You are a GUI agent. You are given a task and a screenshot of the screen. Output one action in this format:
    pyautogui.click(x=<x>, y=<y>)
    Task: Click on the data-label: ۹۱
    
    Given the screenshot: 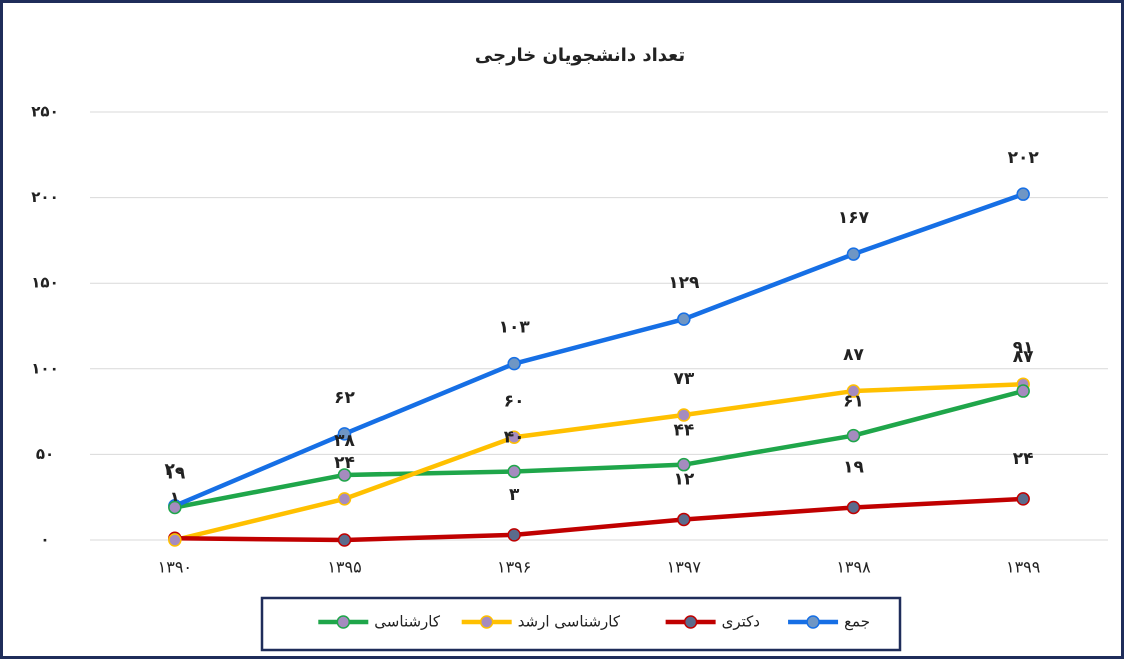 What is the action you would take?
    pyautogui.click(x=1023, y=348)
    